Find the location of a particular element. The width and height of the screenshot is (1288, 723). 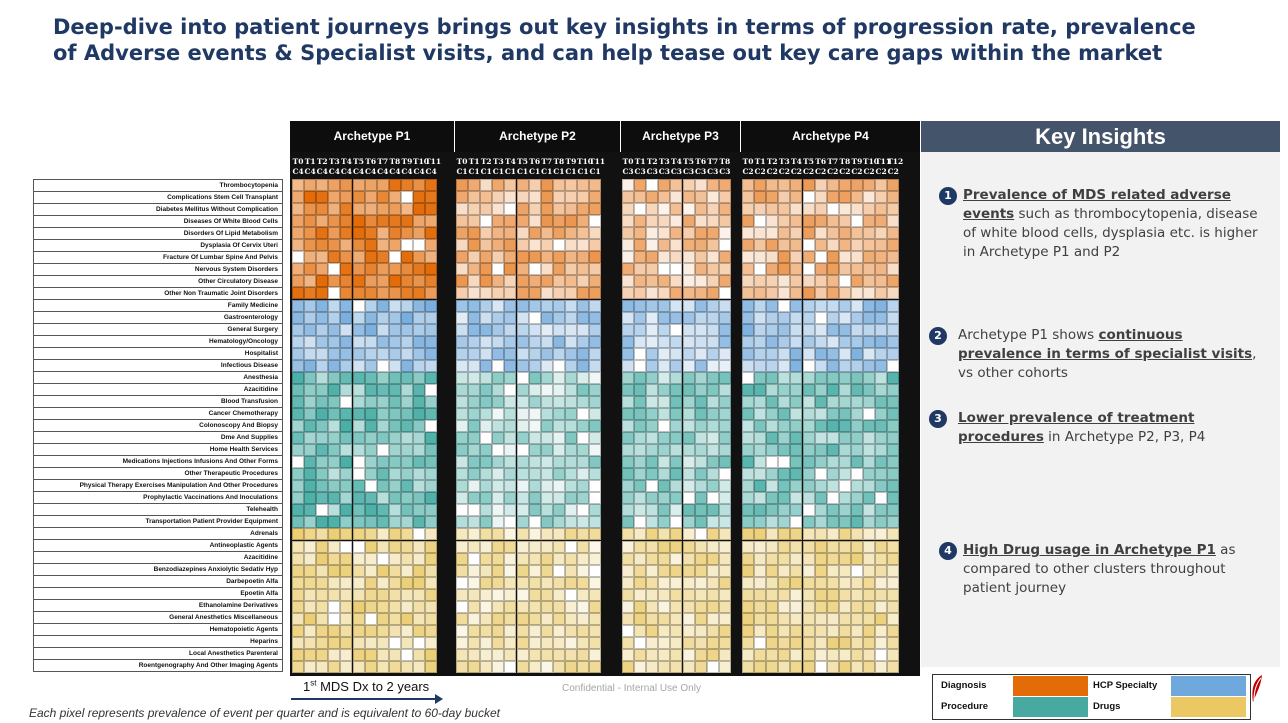

row-label: Blood Transfusion is located at coordinates (158, 401).